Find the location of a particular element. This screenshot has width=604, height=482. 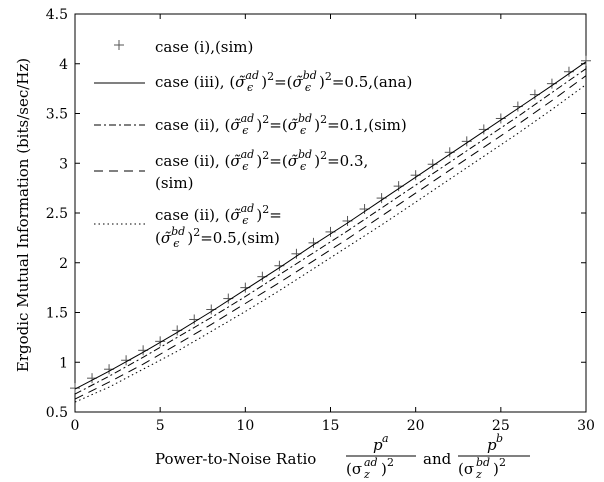

x-tick-label: 15 is located at coordinates (331, 426).